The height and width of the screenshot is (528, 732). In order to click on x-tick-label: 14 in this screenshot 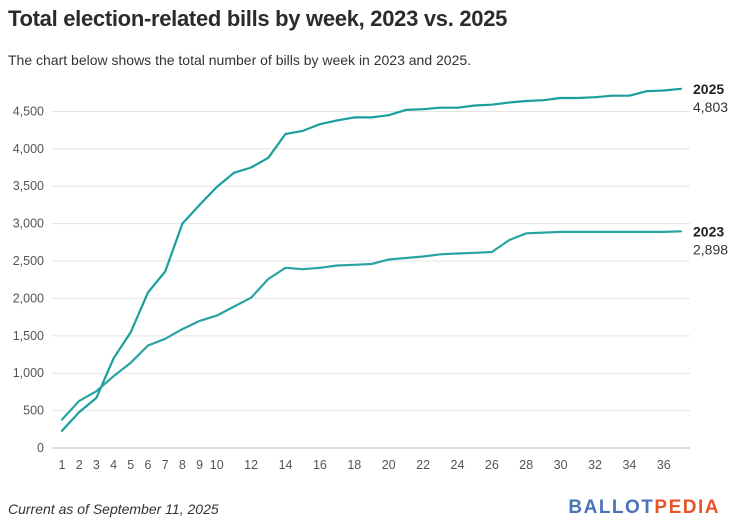, I will do `click(286, 465)`.